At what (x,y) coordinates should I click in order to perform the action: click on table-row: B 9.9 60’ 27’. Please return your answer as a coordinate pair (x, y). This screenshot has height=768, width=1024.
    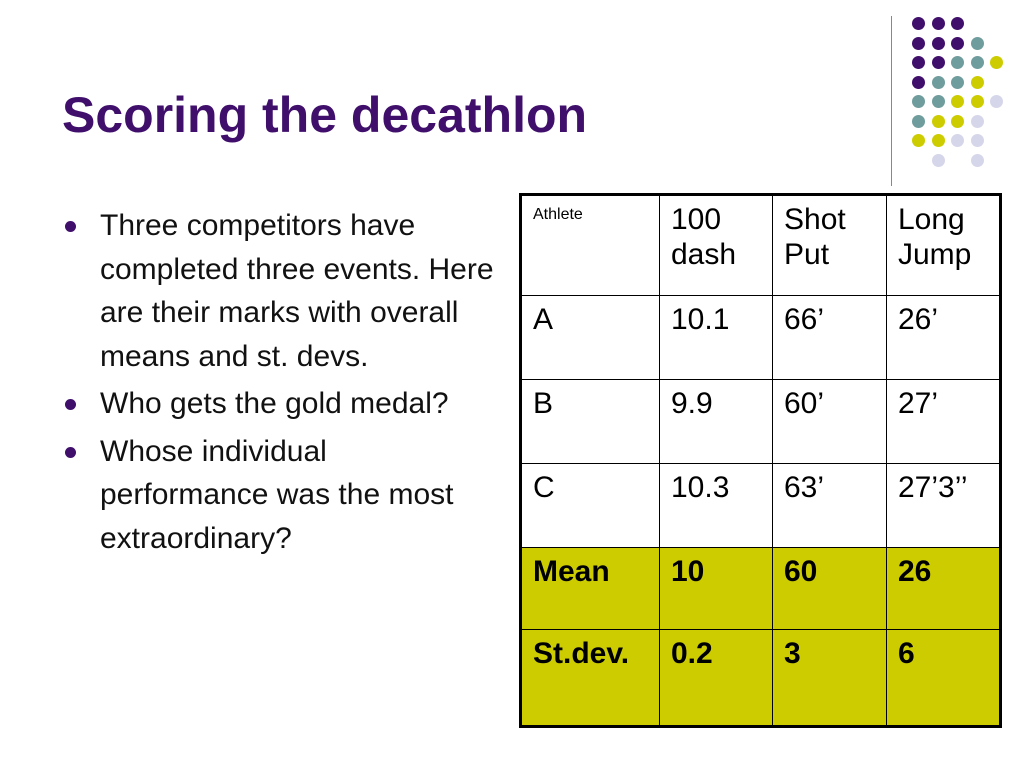
    Looking at the image, I should click on (760, 421).